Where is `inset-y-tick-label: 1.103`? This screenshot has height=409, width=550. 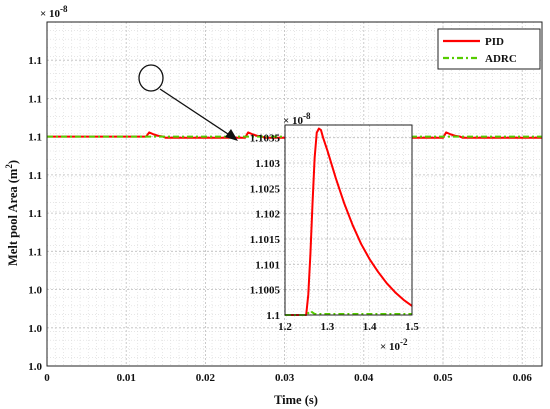 inset-y-tick-label: 1.103 is located at coordinates (267, 164).